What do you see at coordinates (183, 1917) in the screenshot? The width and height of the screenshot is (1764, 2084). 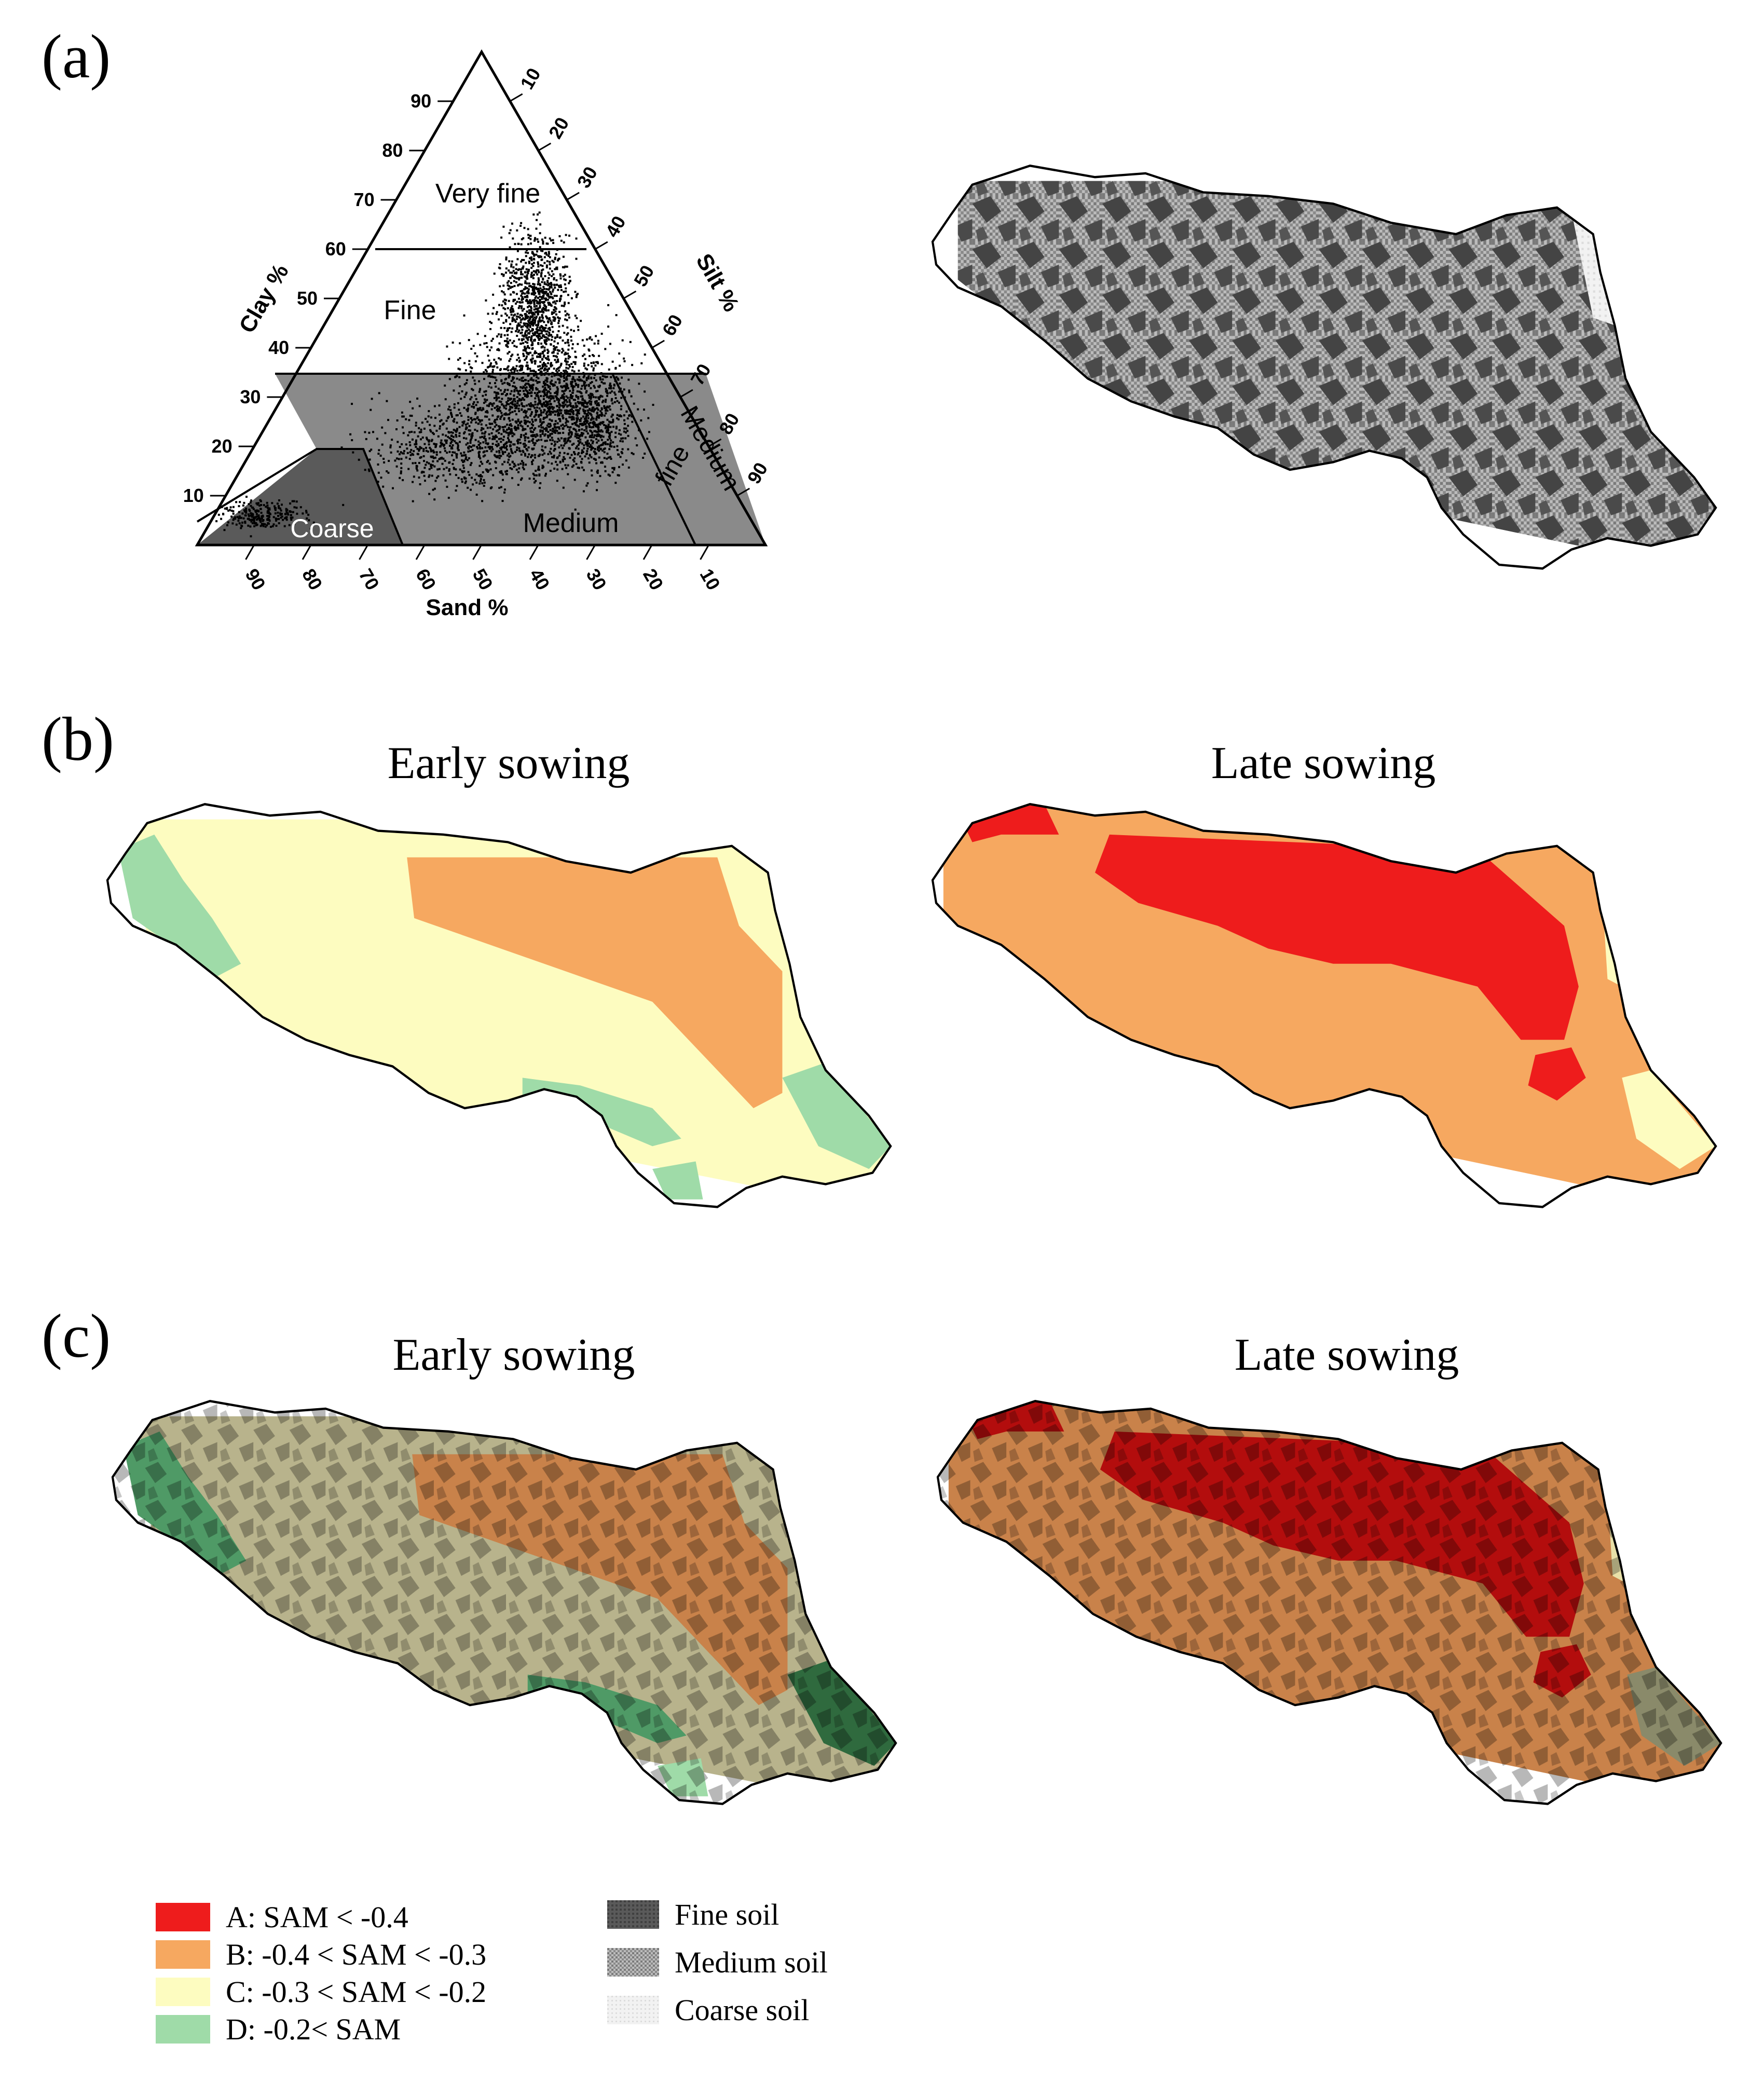 I see `legend-swatch-A` at bounding box center [183, 1917].